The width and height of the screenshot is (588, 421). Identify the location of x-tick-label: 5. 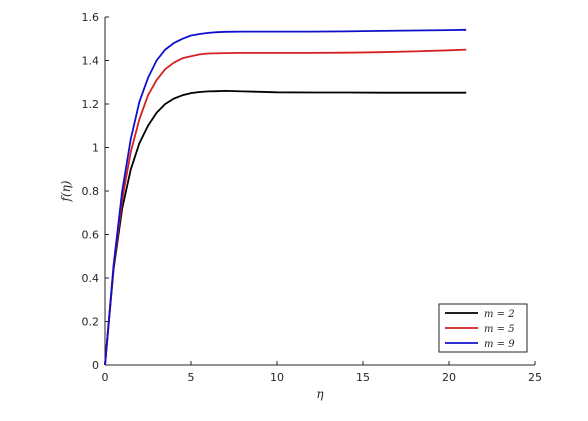
(191, 377).